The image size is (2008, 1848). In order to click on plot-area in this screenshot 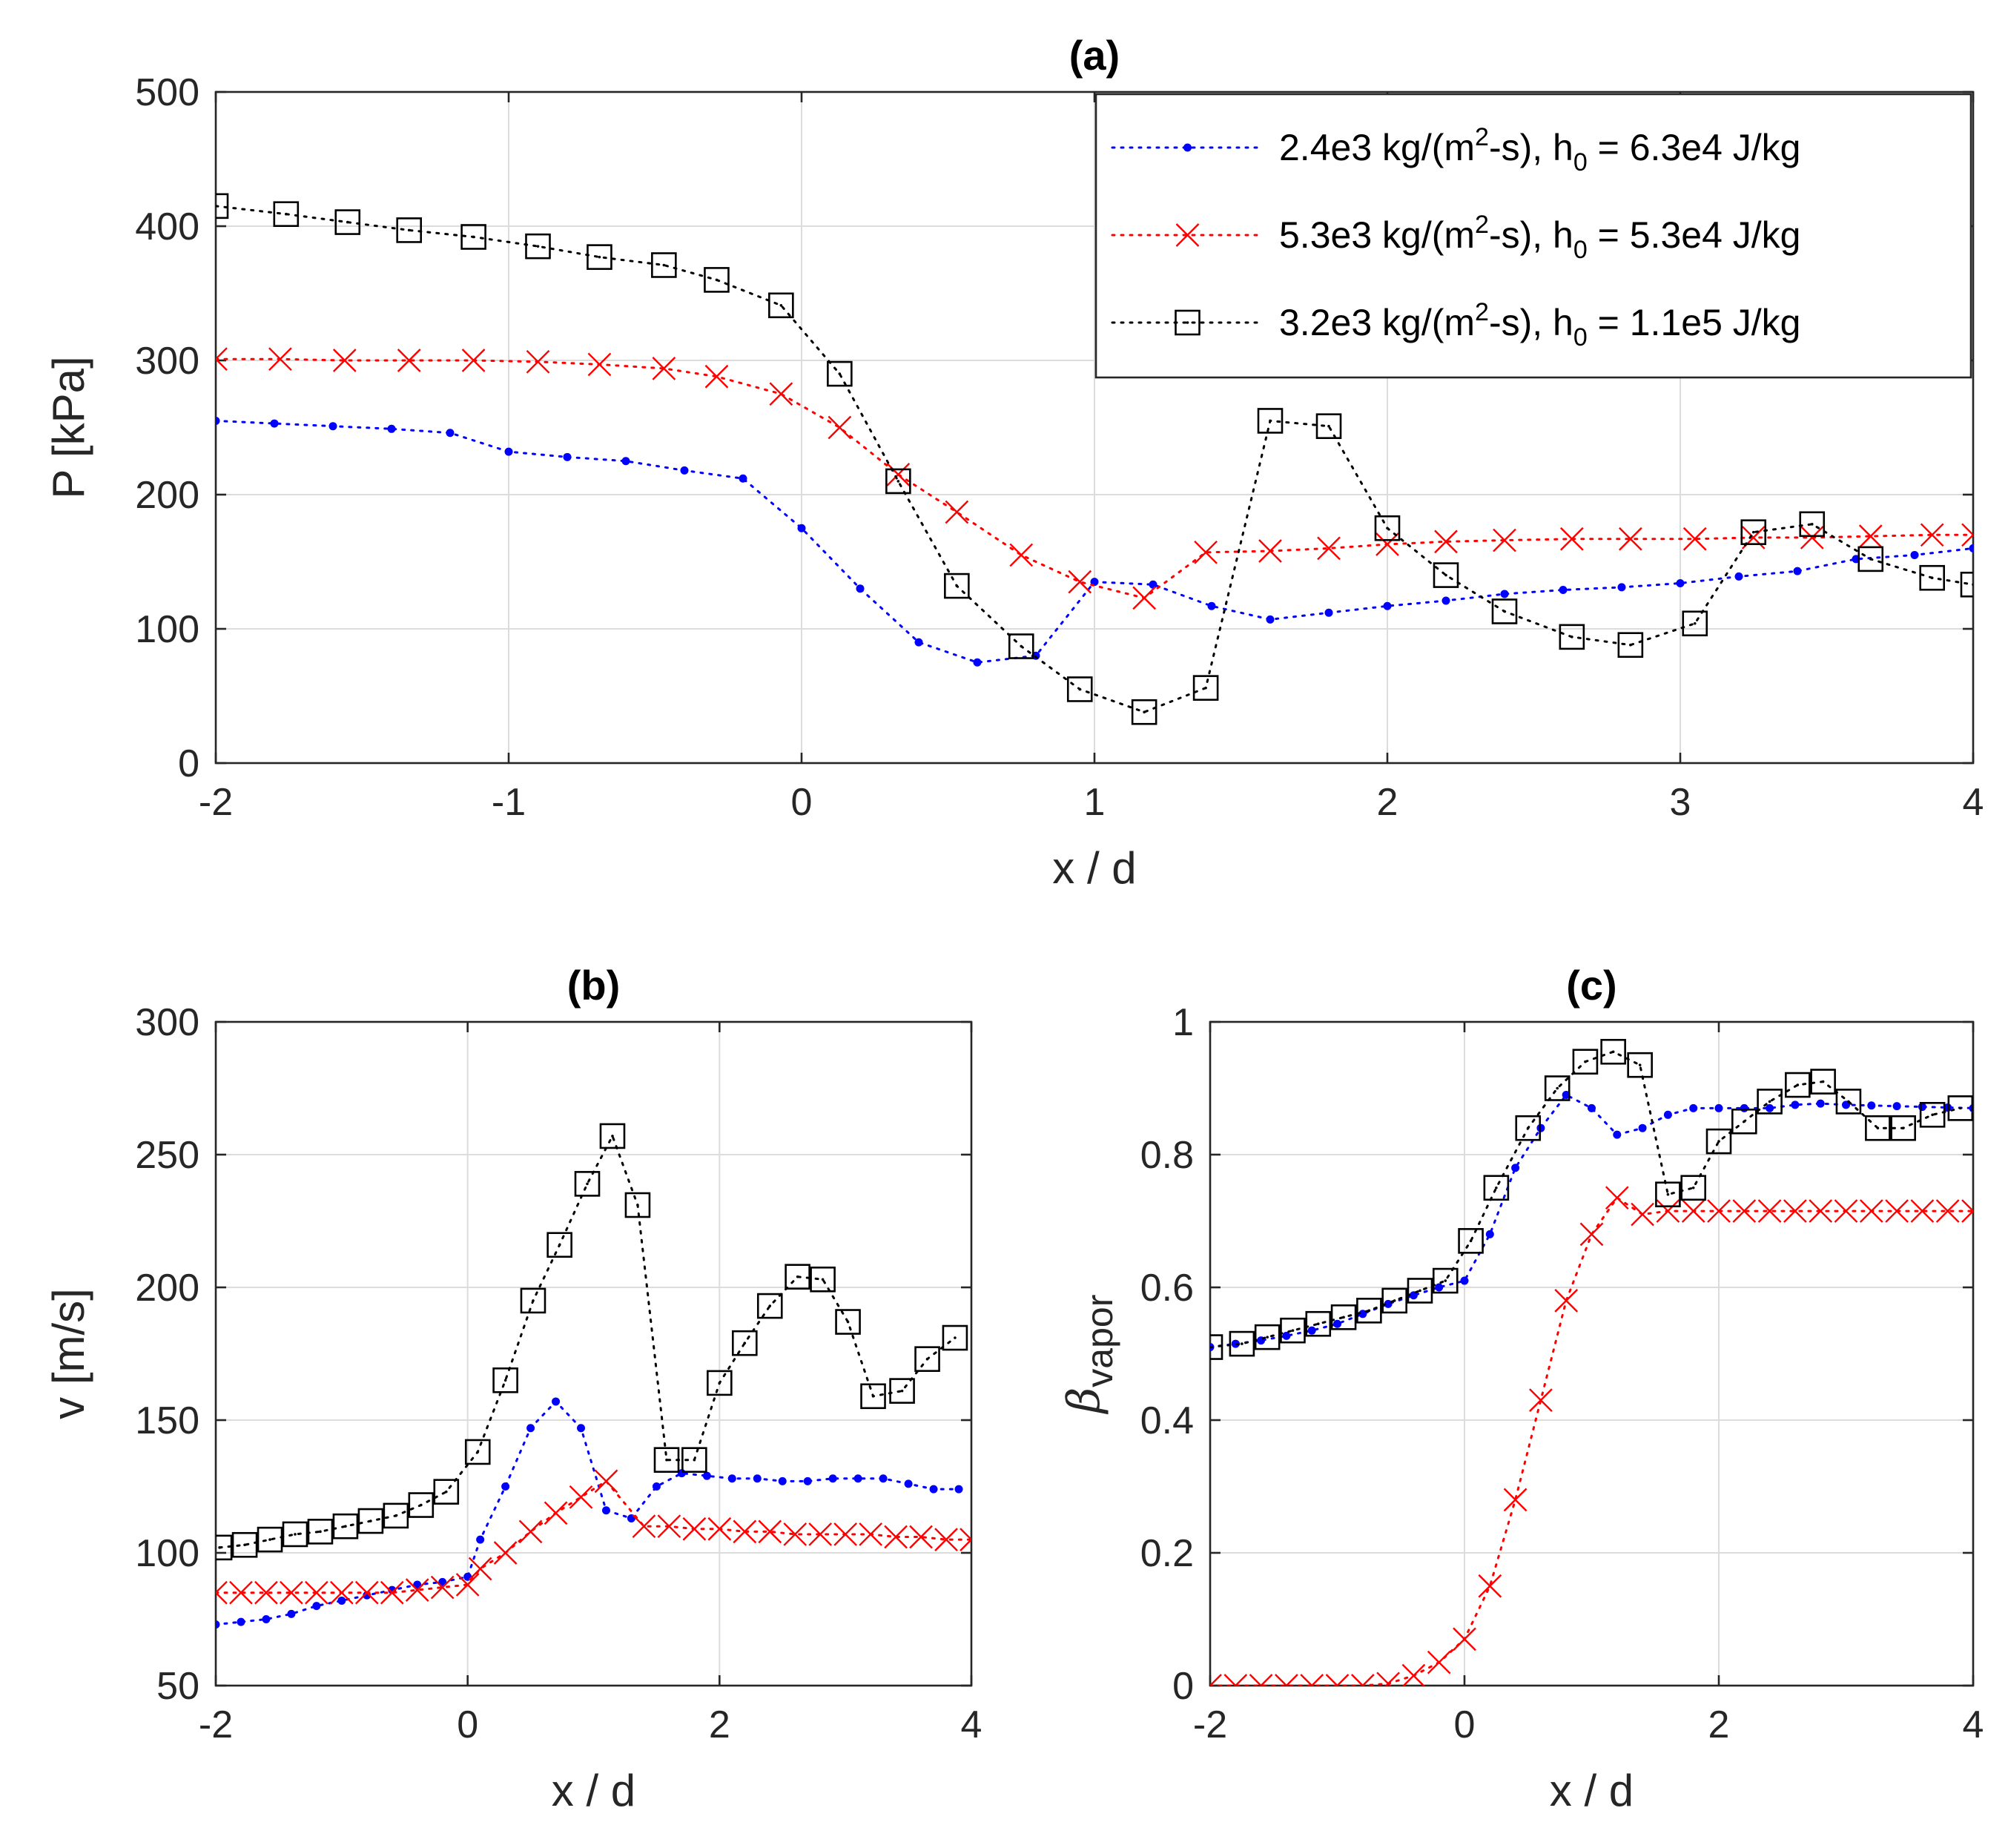, I will do `click(593, 1353)`.